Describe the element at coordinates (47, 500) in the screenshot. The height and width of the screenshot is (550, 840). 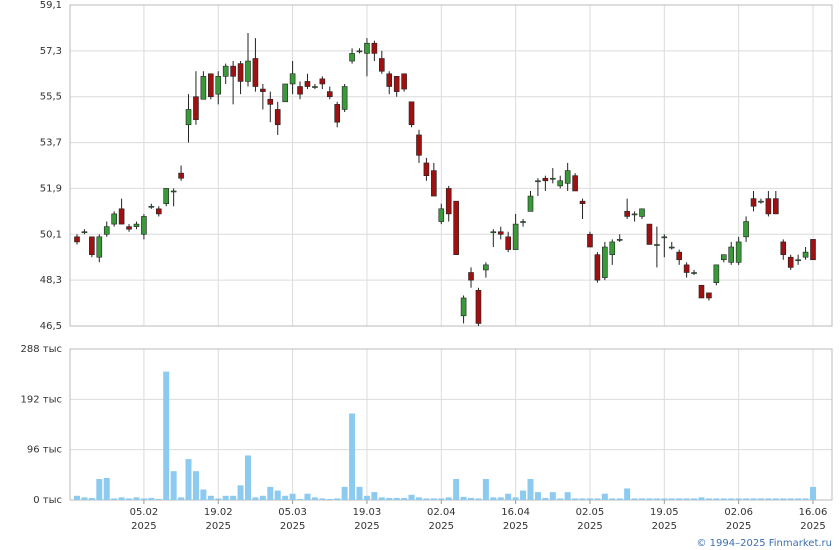
I see `y-tick-label: 0 тыс` at that location.